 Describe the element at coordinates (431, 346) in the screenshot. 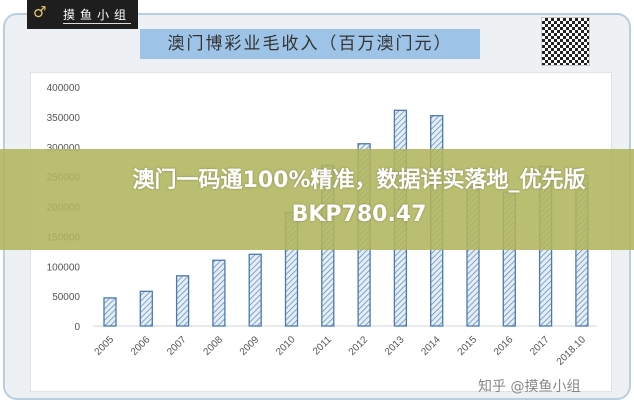

I see `x-tick-label: 2014` at that location.